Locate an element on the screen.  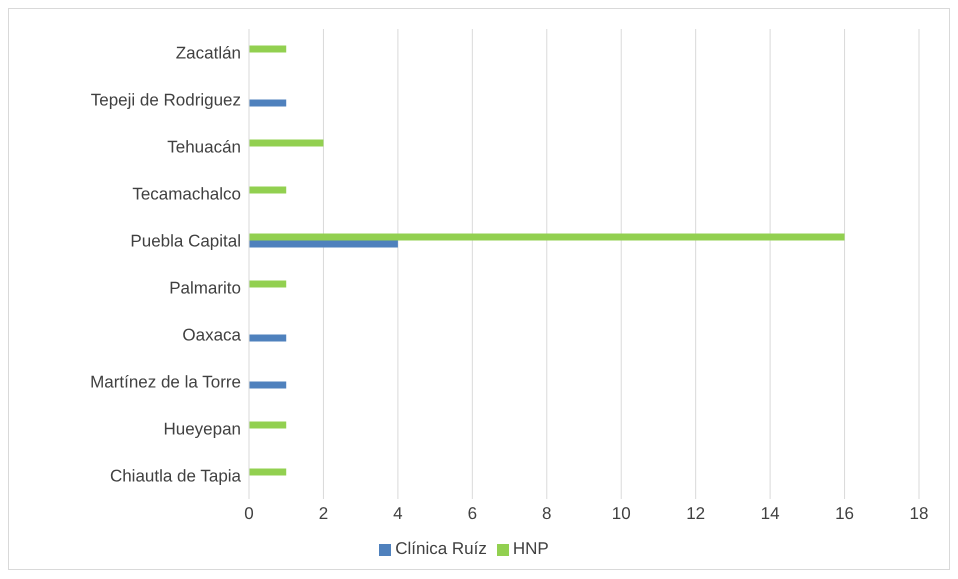
y-tick-label: Tecamachalco is located at coordinates (186, 194).